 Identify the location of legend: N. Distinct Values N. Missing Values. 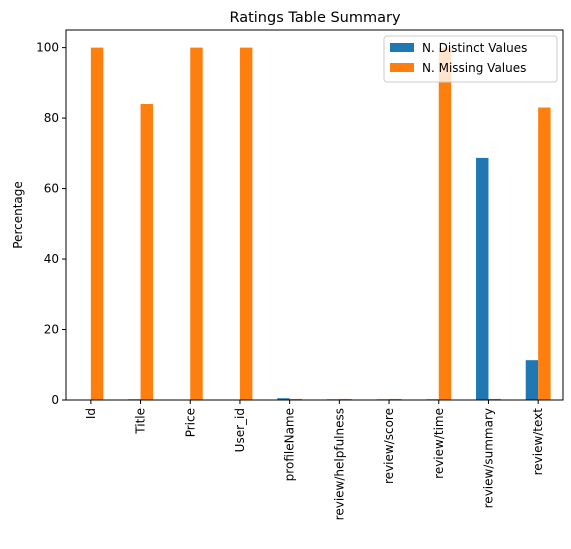
(470, 59).